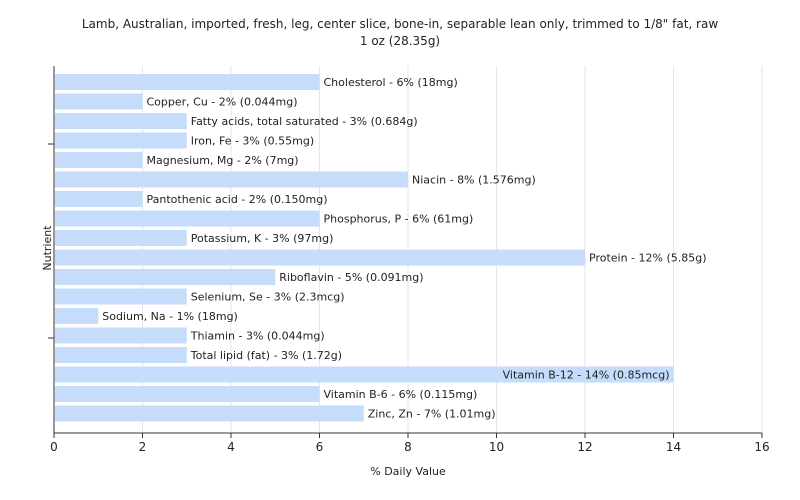 The width and height of the screenshot is (800, 500). I want to click on x-tick-label: 0, so click(54, 447).